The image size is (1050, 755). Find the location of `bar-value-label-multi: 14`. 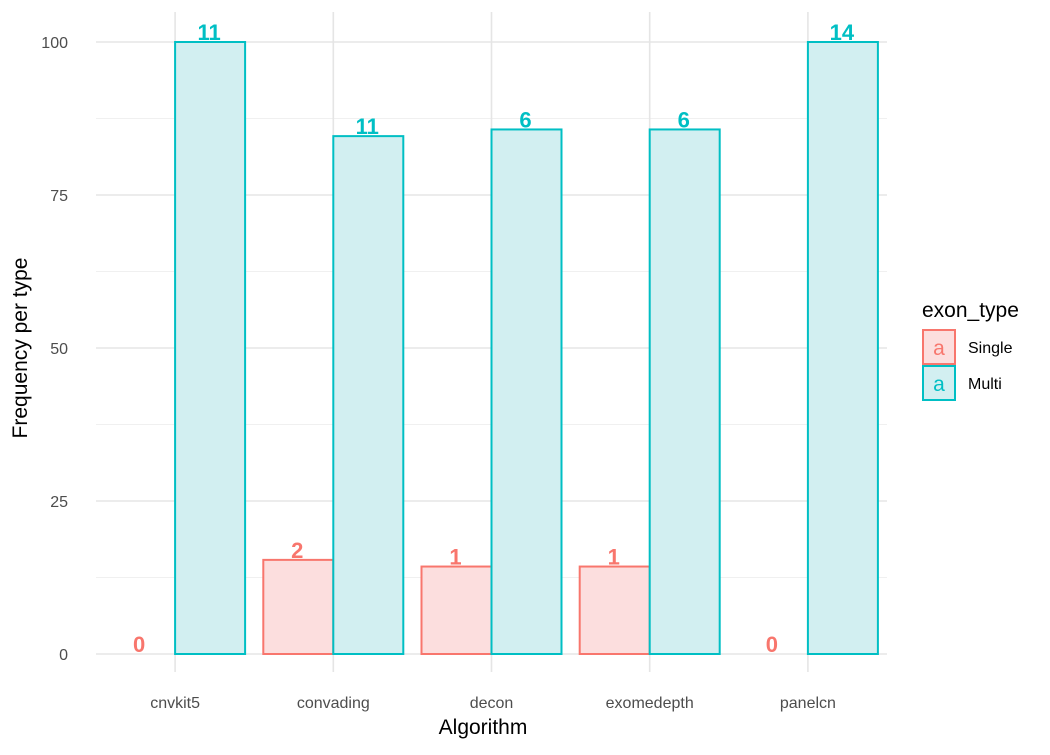

bar-value-label-multi: 14 is located at coordinates (842, 32).